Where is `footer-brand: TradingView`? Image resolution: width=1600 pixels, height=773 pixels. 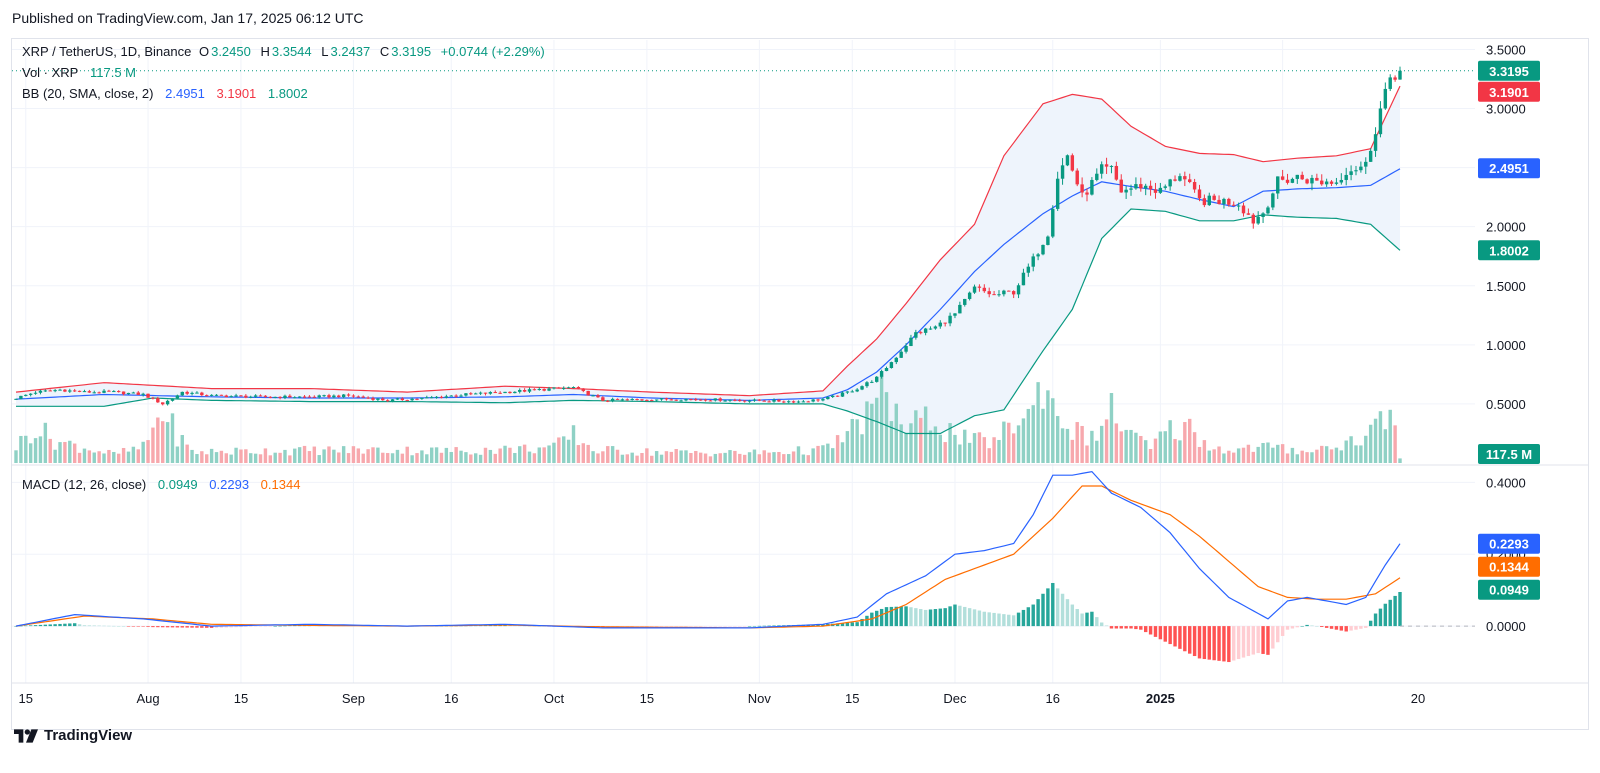
footer-brand: TradingView is located at coordinates (73, 735).